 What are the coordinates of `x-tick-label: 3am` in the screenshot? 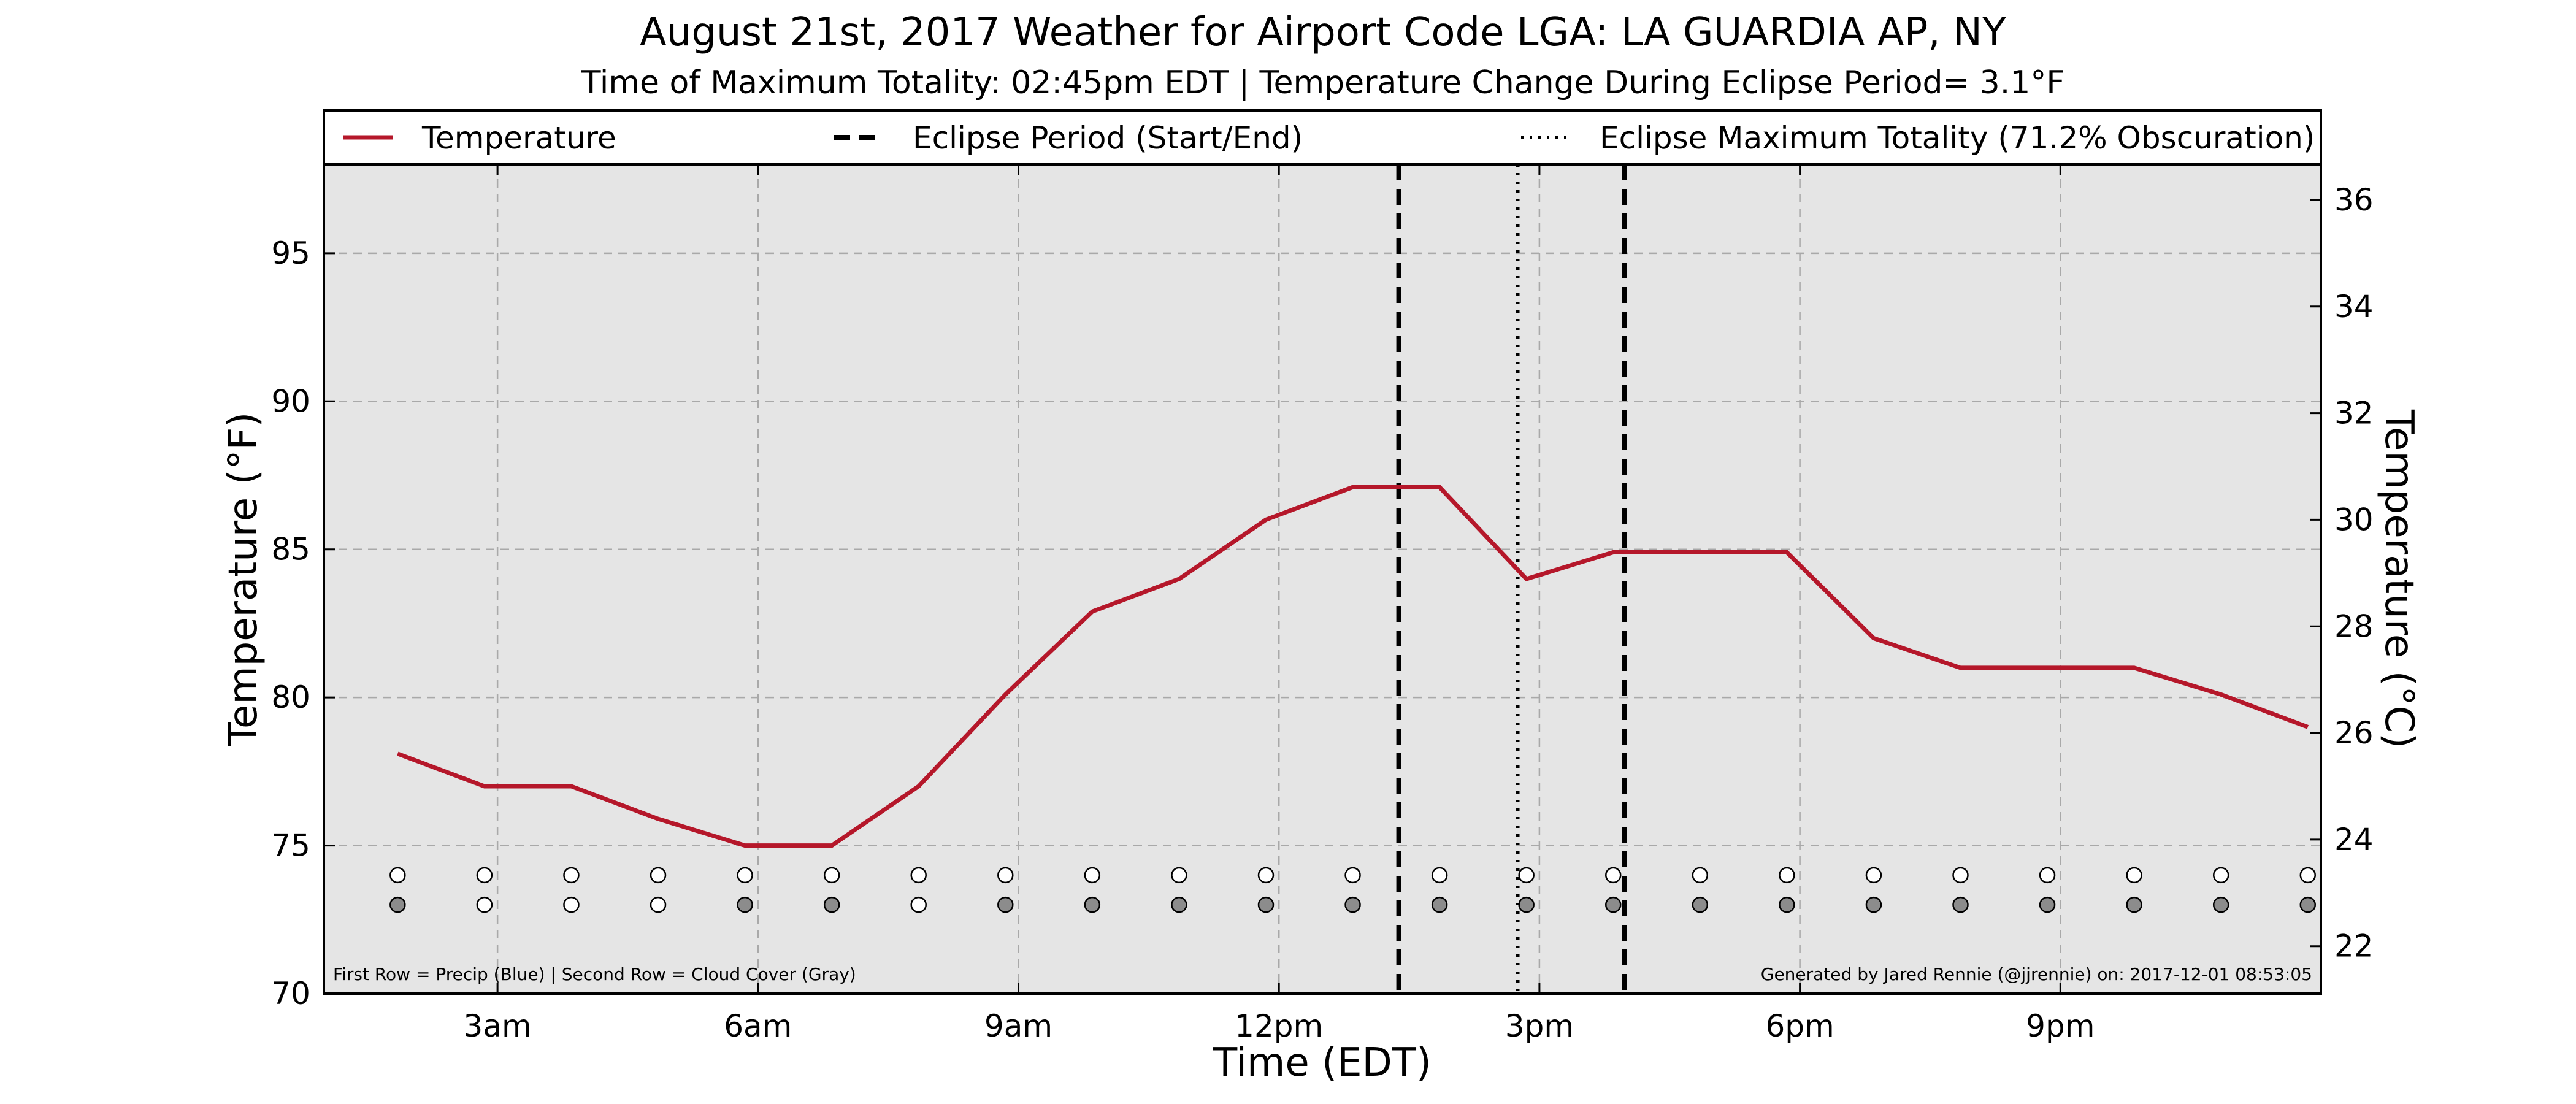 It's located at (498, 1026).